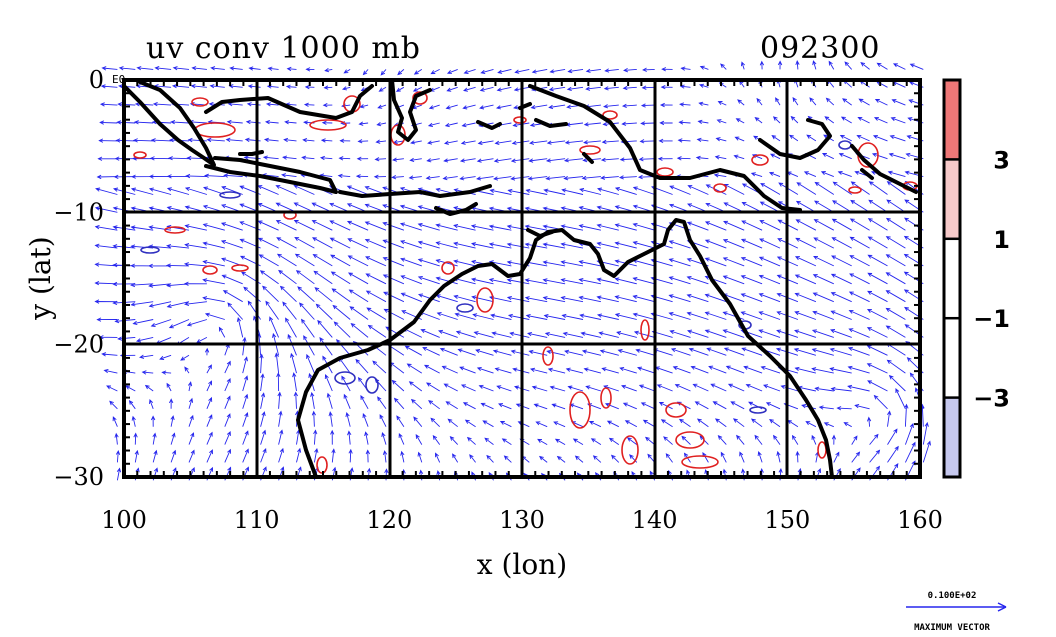 The width and height of the screenshot is (1056, 637). Describe the element at coordinates (1001, 160) in the screenshot. I see `colorbar-label: 3` at that location.